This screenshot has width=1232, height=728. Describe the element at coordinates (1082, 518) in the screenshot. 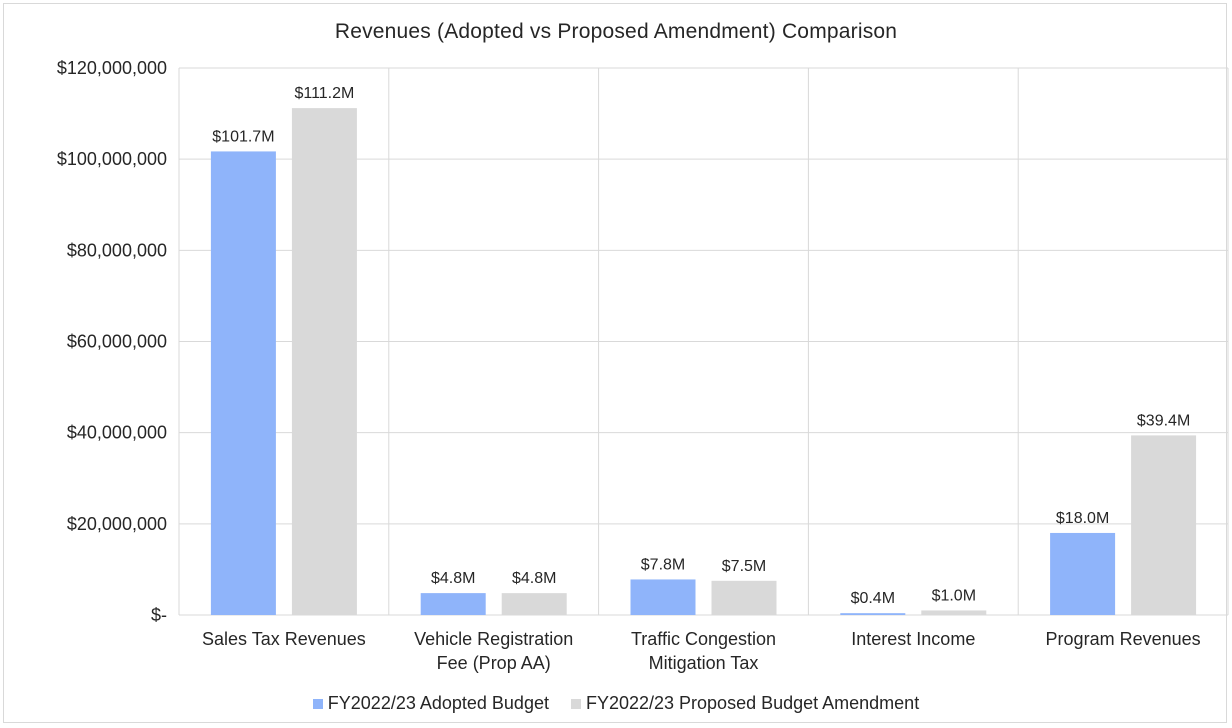

I see `data-label: $18.0M` at that location.